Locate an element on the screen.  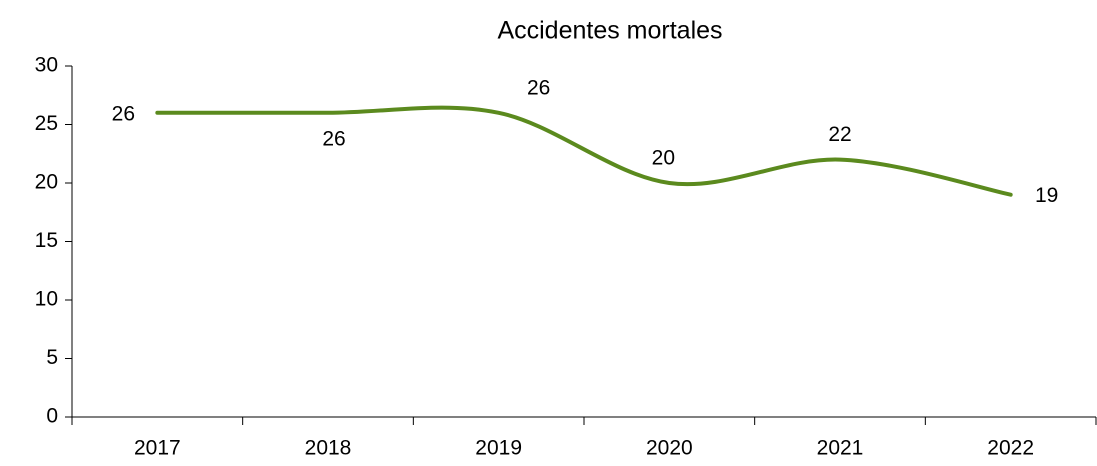
x-tick-label: 2017 is located at coordinates (157, 448).